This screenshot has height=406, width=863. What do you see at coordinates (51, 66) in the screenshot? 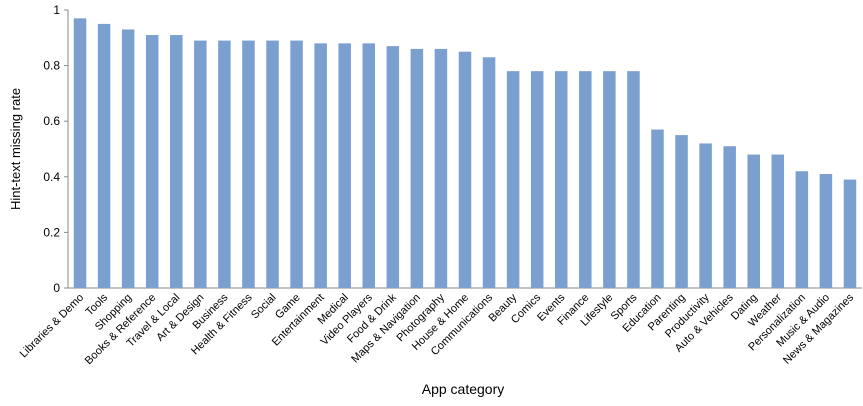
I see `y-tick-label: 0.8` at bounding box center [51, 66].